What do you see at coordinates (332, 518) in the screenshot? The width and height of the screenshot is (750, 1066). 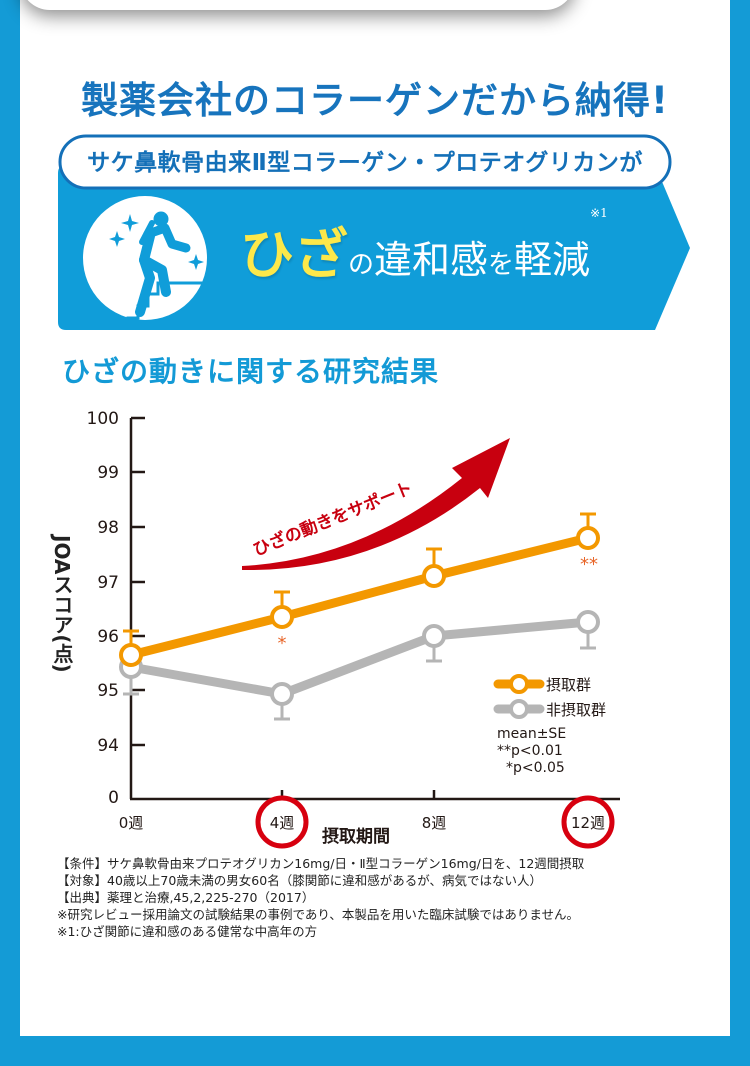 I see `trend-annotation: ひざの動きをサポート` at bounding box center [332, 518].